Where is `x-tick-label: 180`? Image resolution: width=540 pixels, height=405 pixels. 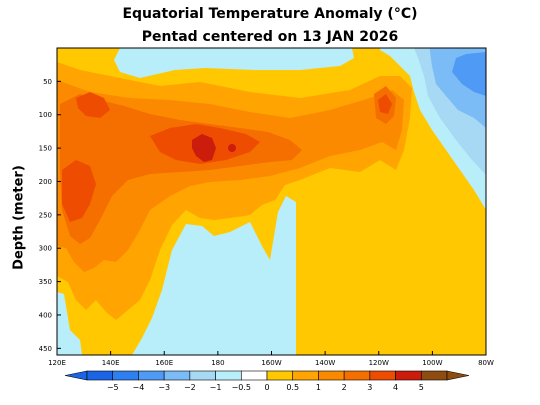
x-tick-label: 180 is located at coordinates (217, 363).